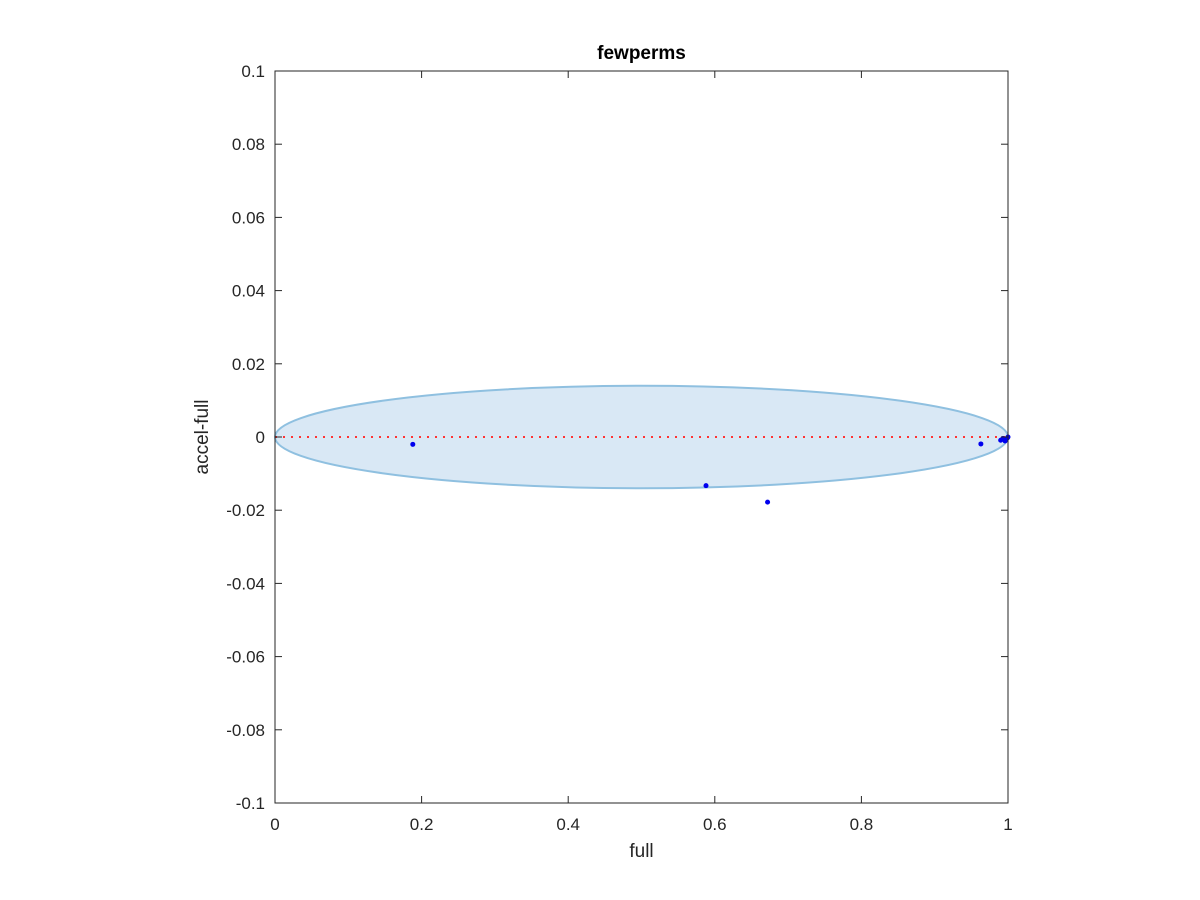 Image resolution: width=1200 pixels, height=900 pixels. I want to click on x-axis-label: full, so click(641, 851).